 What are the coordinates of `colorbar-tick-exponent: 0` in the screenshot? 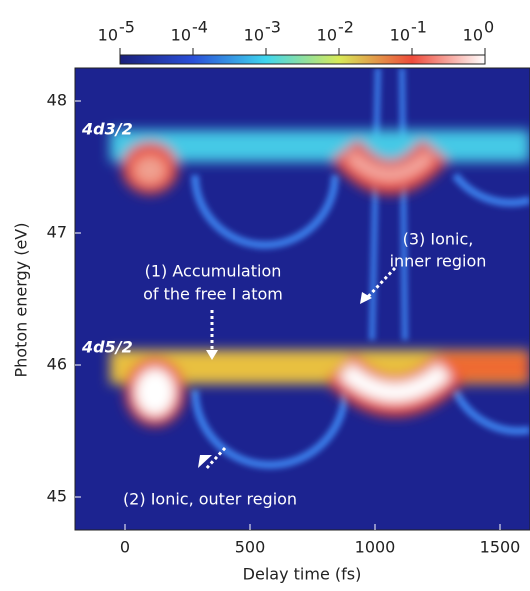 It's located at (489, 27).